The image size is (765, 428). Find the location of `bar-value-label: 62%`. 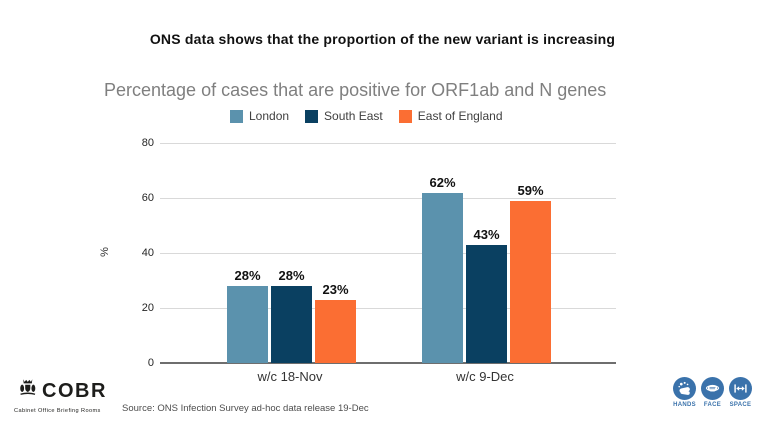

bar-value-label: 62% is located at coordinates (442, 182).